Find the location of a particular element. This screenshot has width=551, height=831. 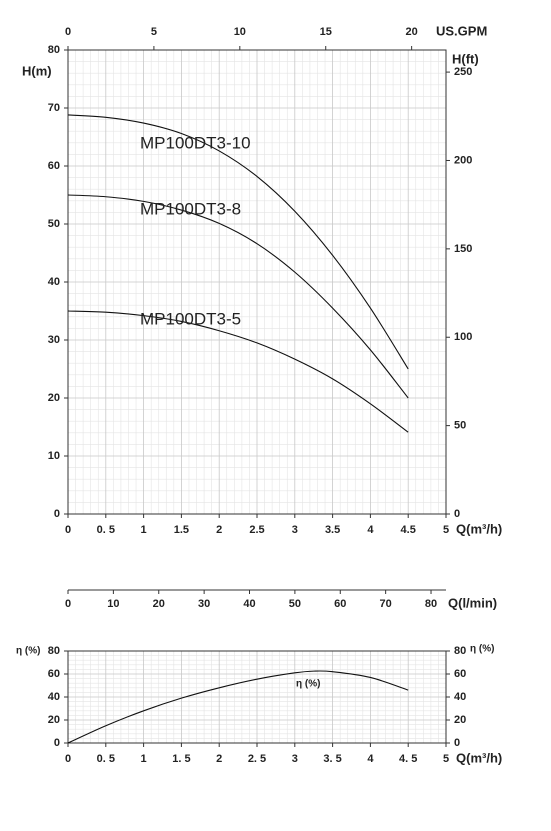

x-tick-label: 2. 5 is located at coordinates (257, 759).